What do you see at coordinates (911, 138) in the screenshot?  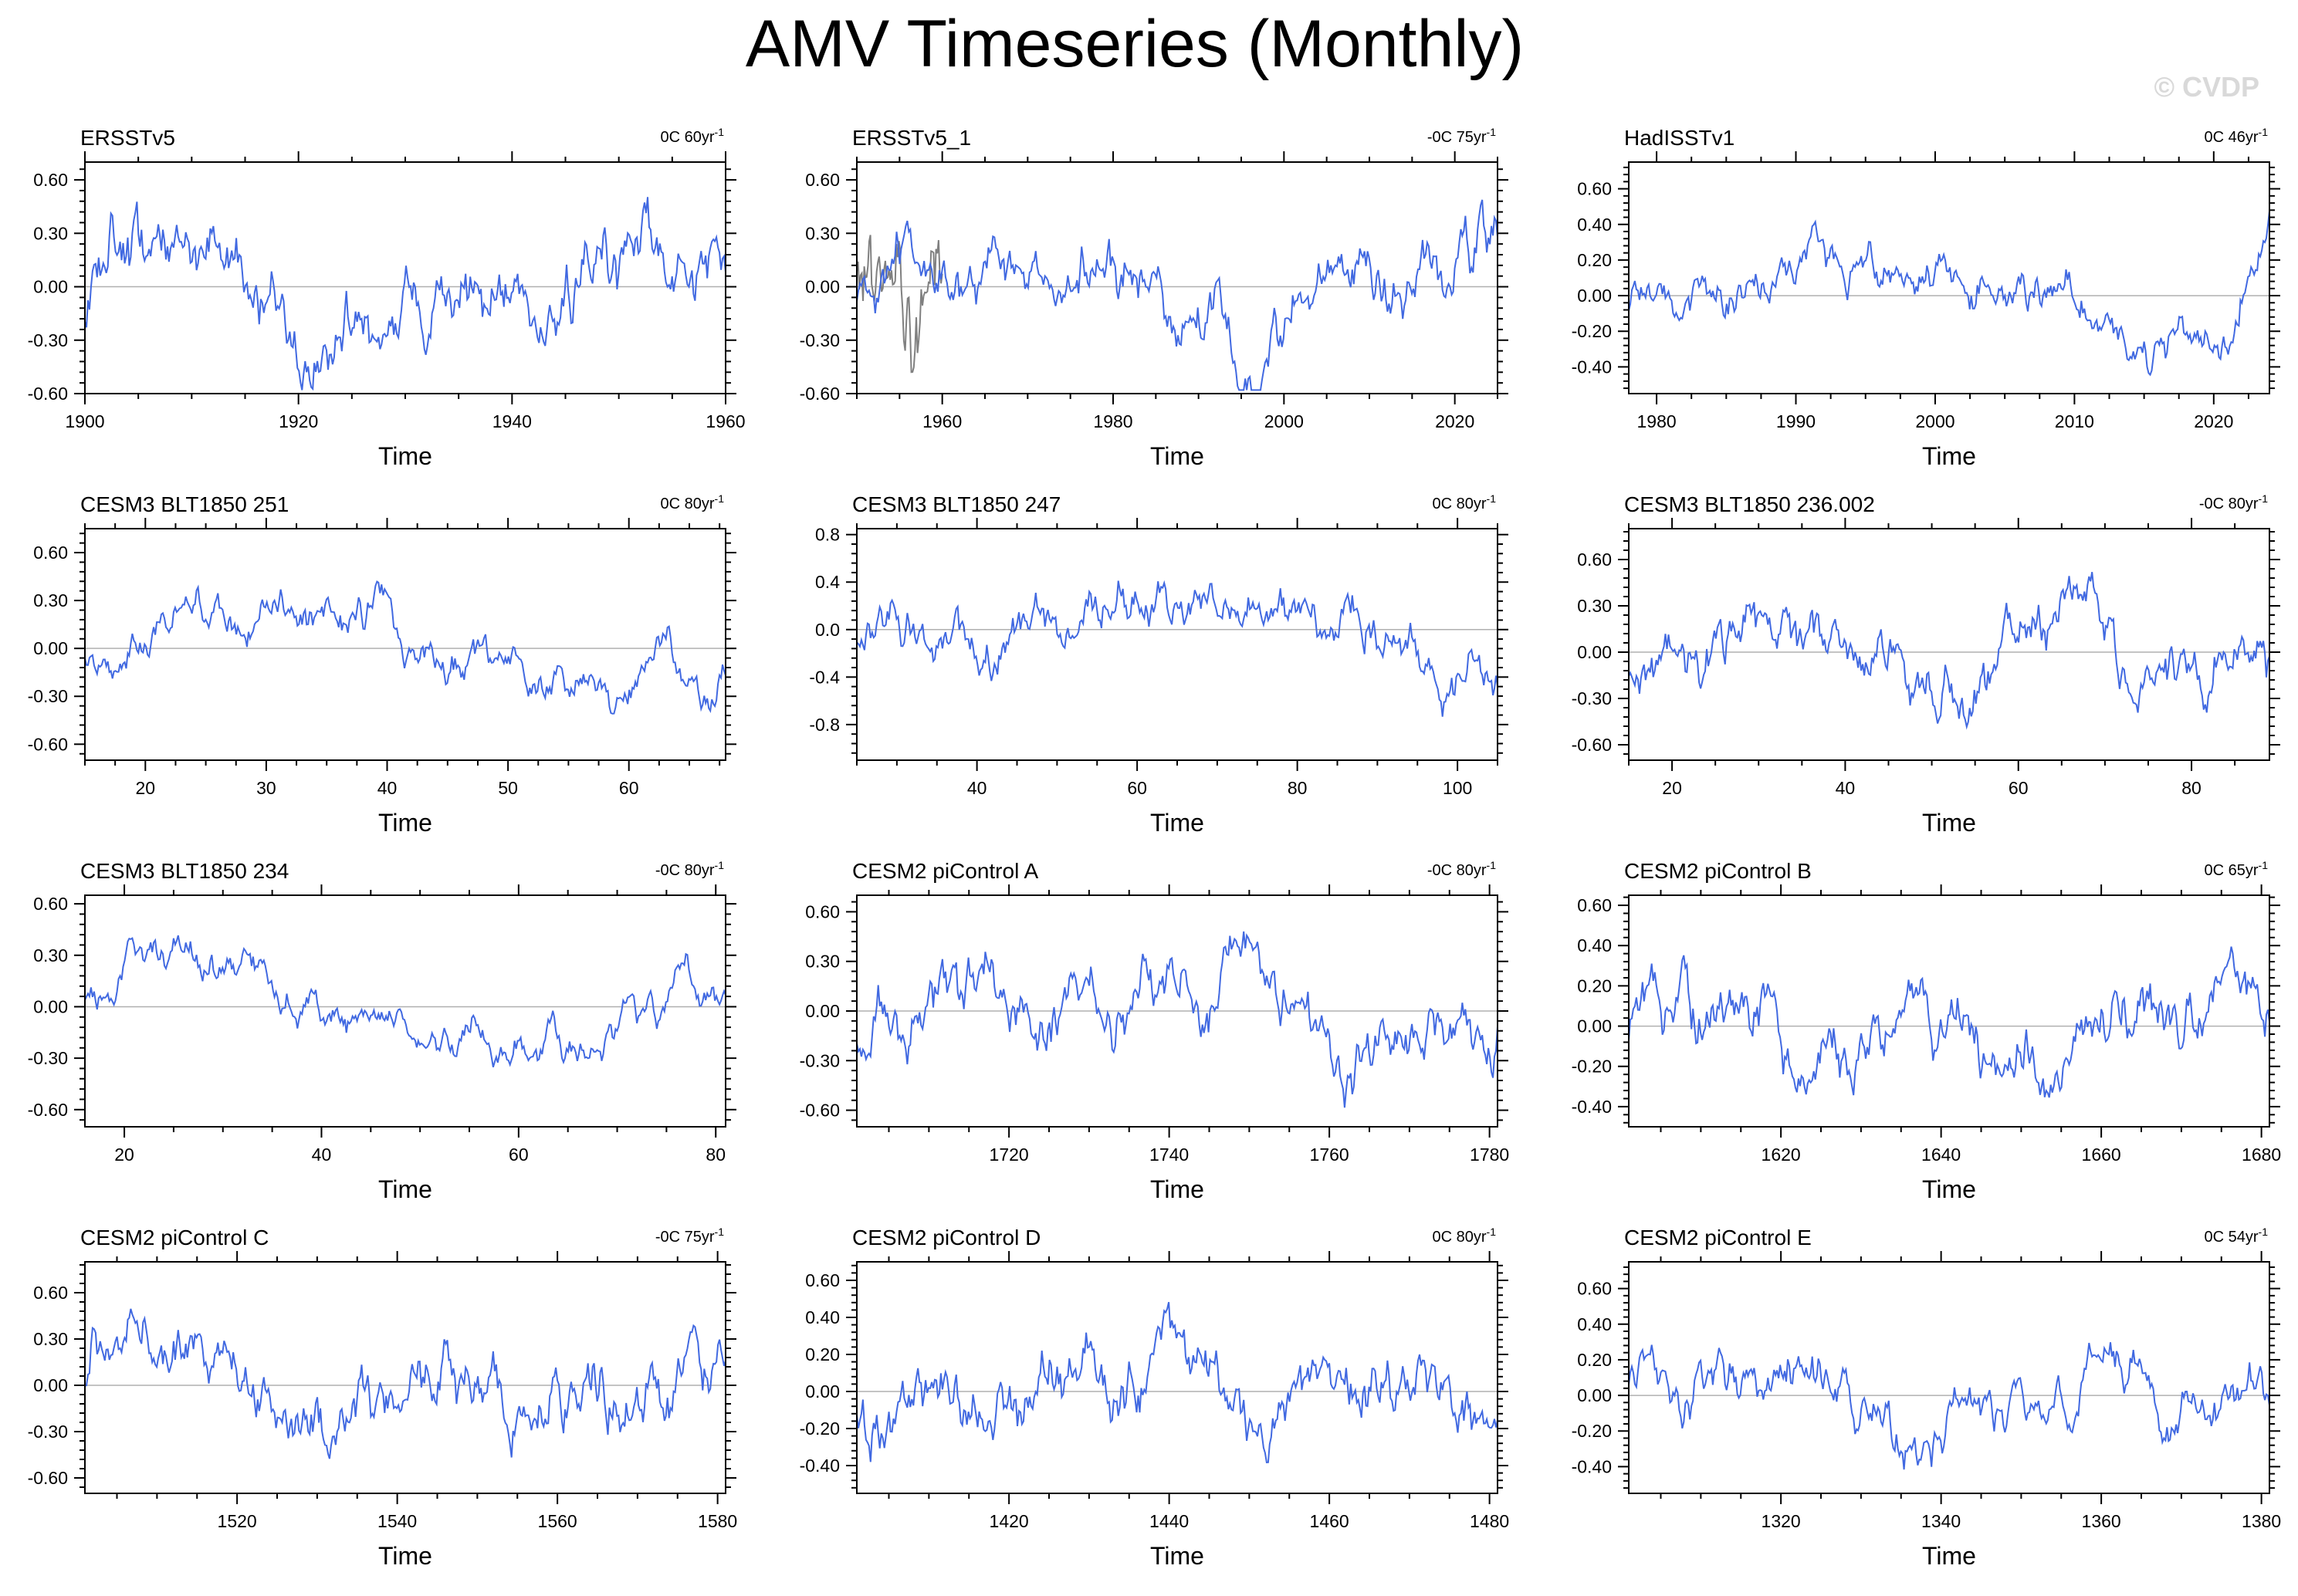 I see `panel-title: ERSSTv5_1` at bounding box center [911, 138].